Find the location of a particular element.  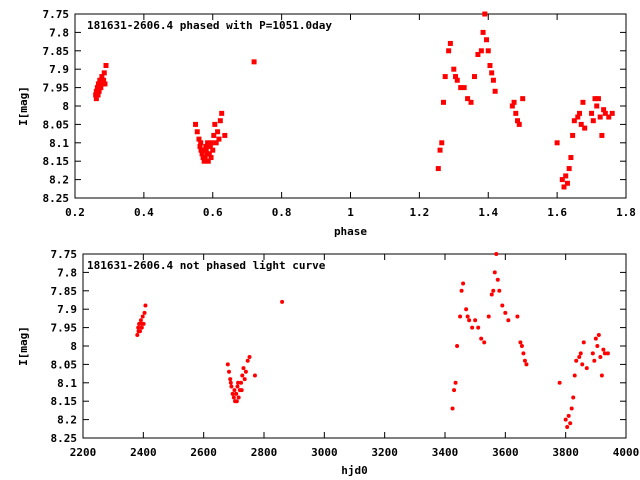

x-tick-label: 2600 is located at coordinates (203, 452).